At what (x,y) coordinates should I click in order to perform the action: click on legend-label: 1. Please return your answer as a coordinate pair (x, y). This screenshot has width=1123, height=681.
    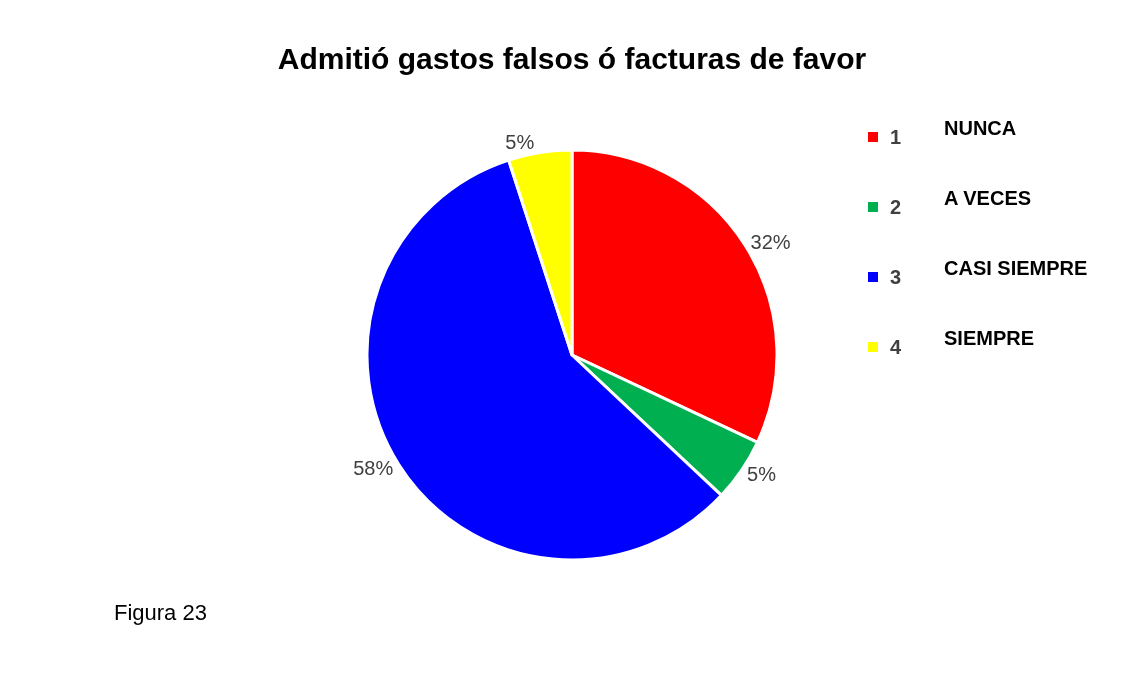
    Looking at the image, I should click on (896, 137).